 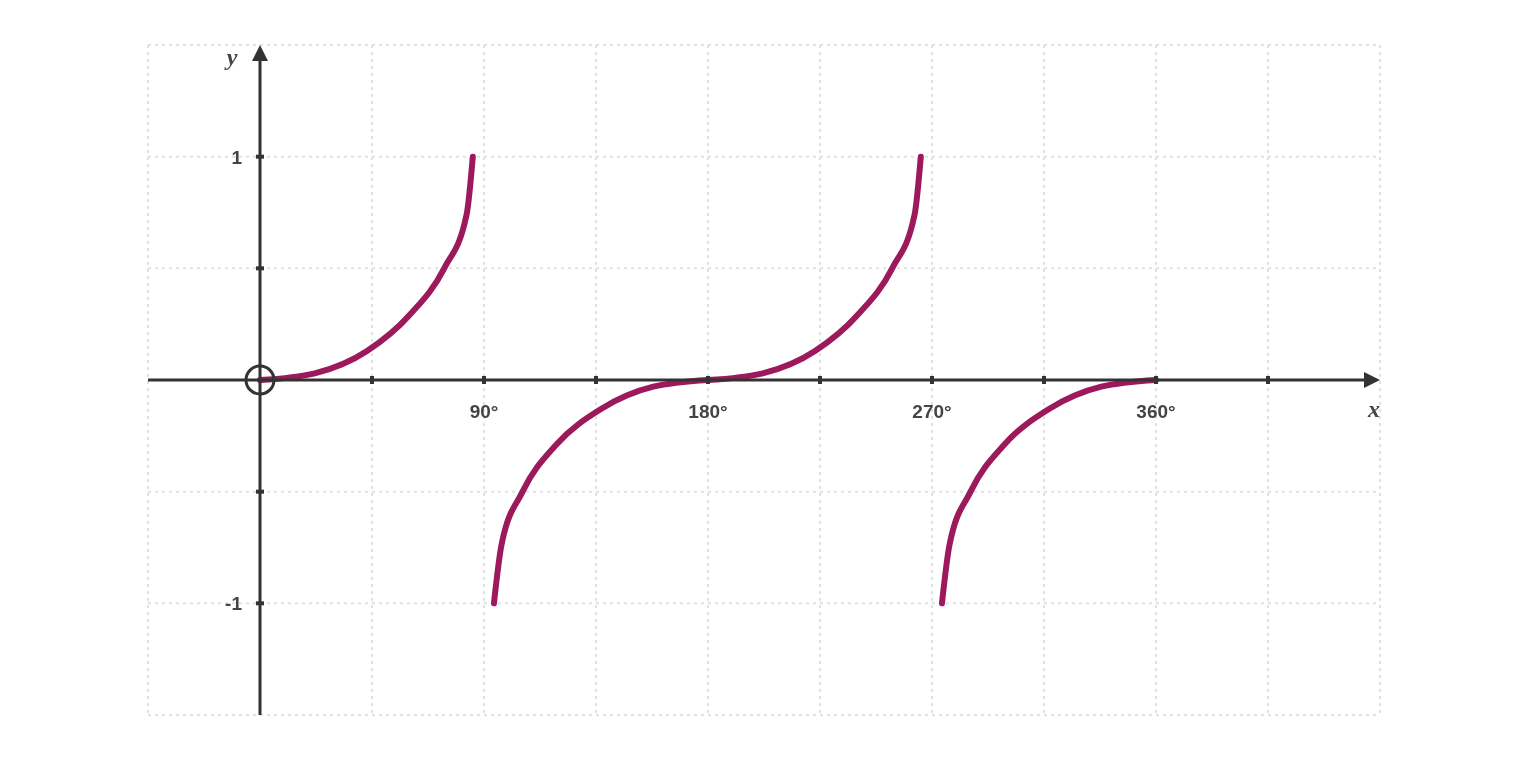 What do you see at coordinates (708, 411) in the screenshot?
I see `x-tick-label: 180°` at bounding box center [708, 411].